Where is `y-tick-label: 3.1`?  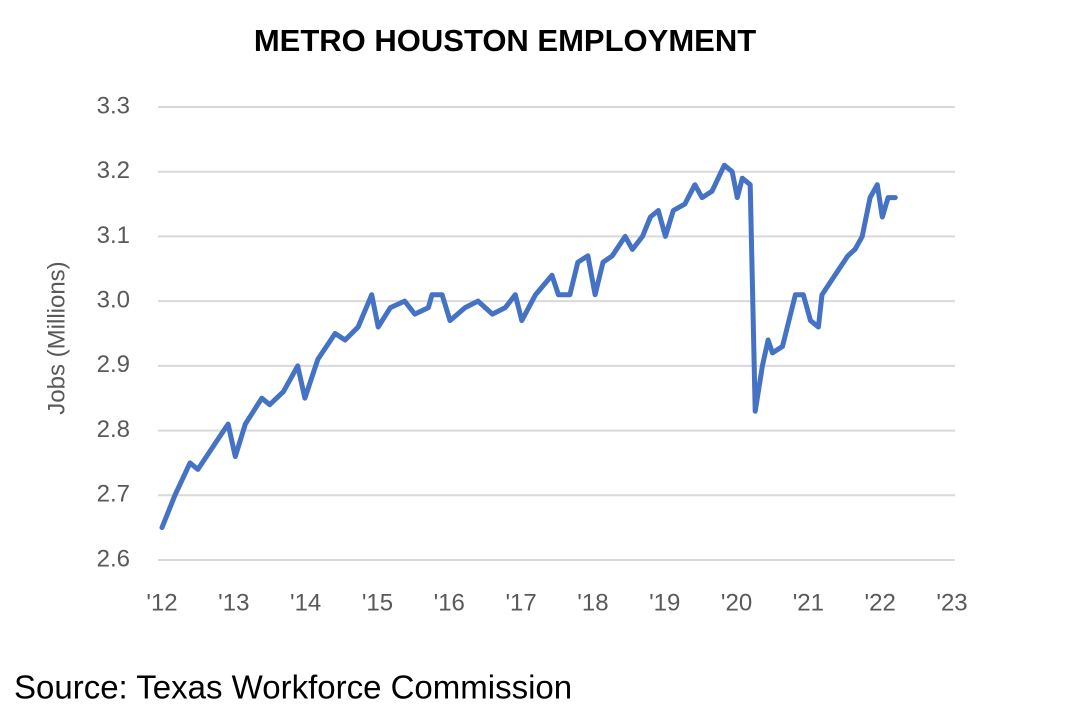
y-tick-label: 3.1 is located at coordinates (113, 235).